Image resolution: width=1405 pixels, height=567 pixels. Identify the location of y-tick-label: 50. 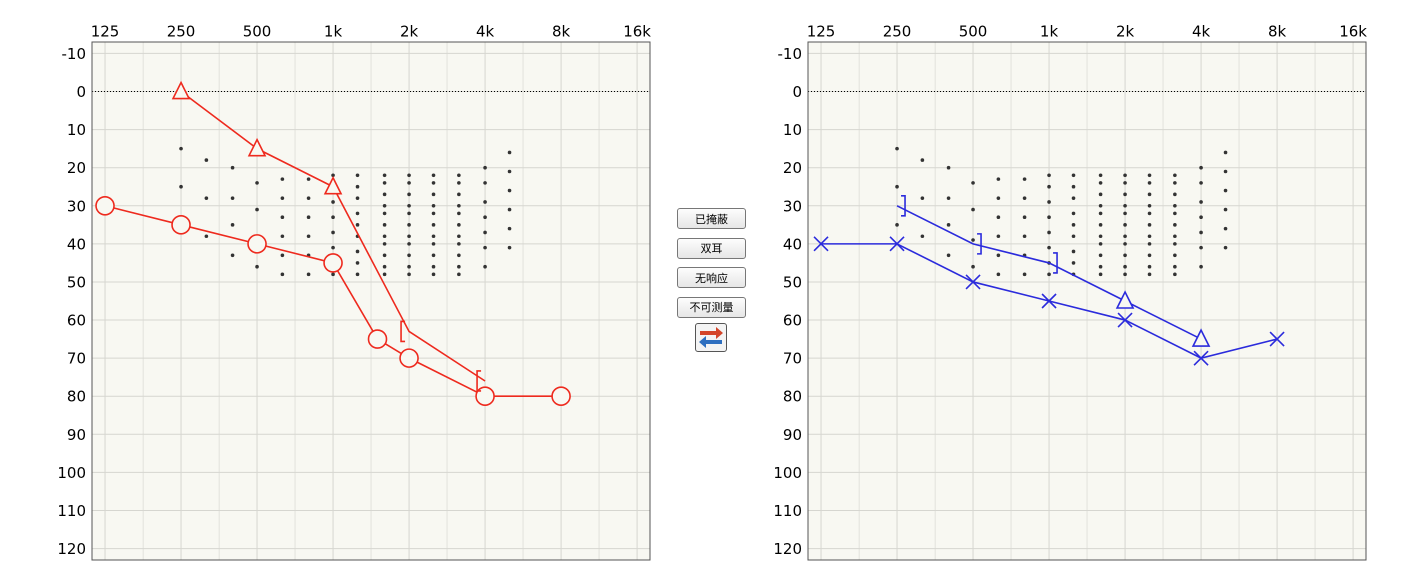
(792, 282).